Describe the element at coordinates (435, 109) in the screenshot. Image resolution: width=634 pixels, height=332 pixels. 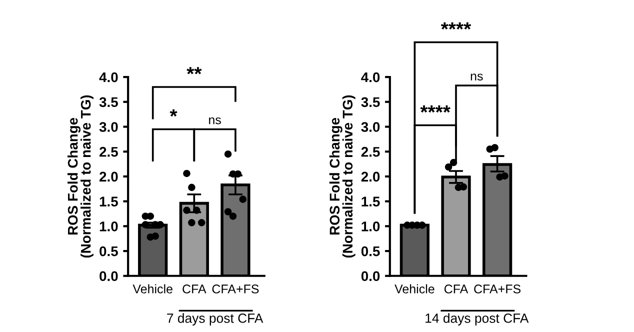
I see `annotation: ****` at that location.